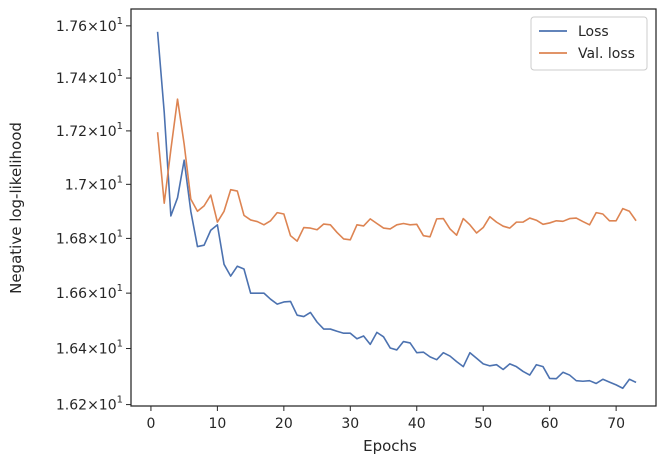 This screenshot has height=463, width=667. Describe the element at coordinates (76, 185) in the screenshot. I see `y-tick-mantissa: 1.7` at that location.